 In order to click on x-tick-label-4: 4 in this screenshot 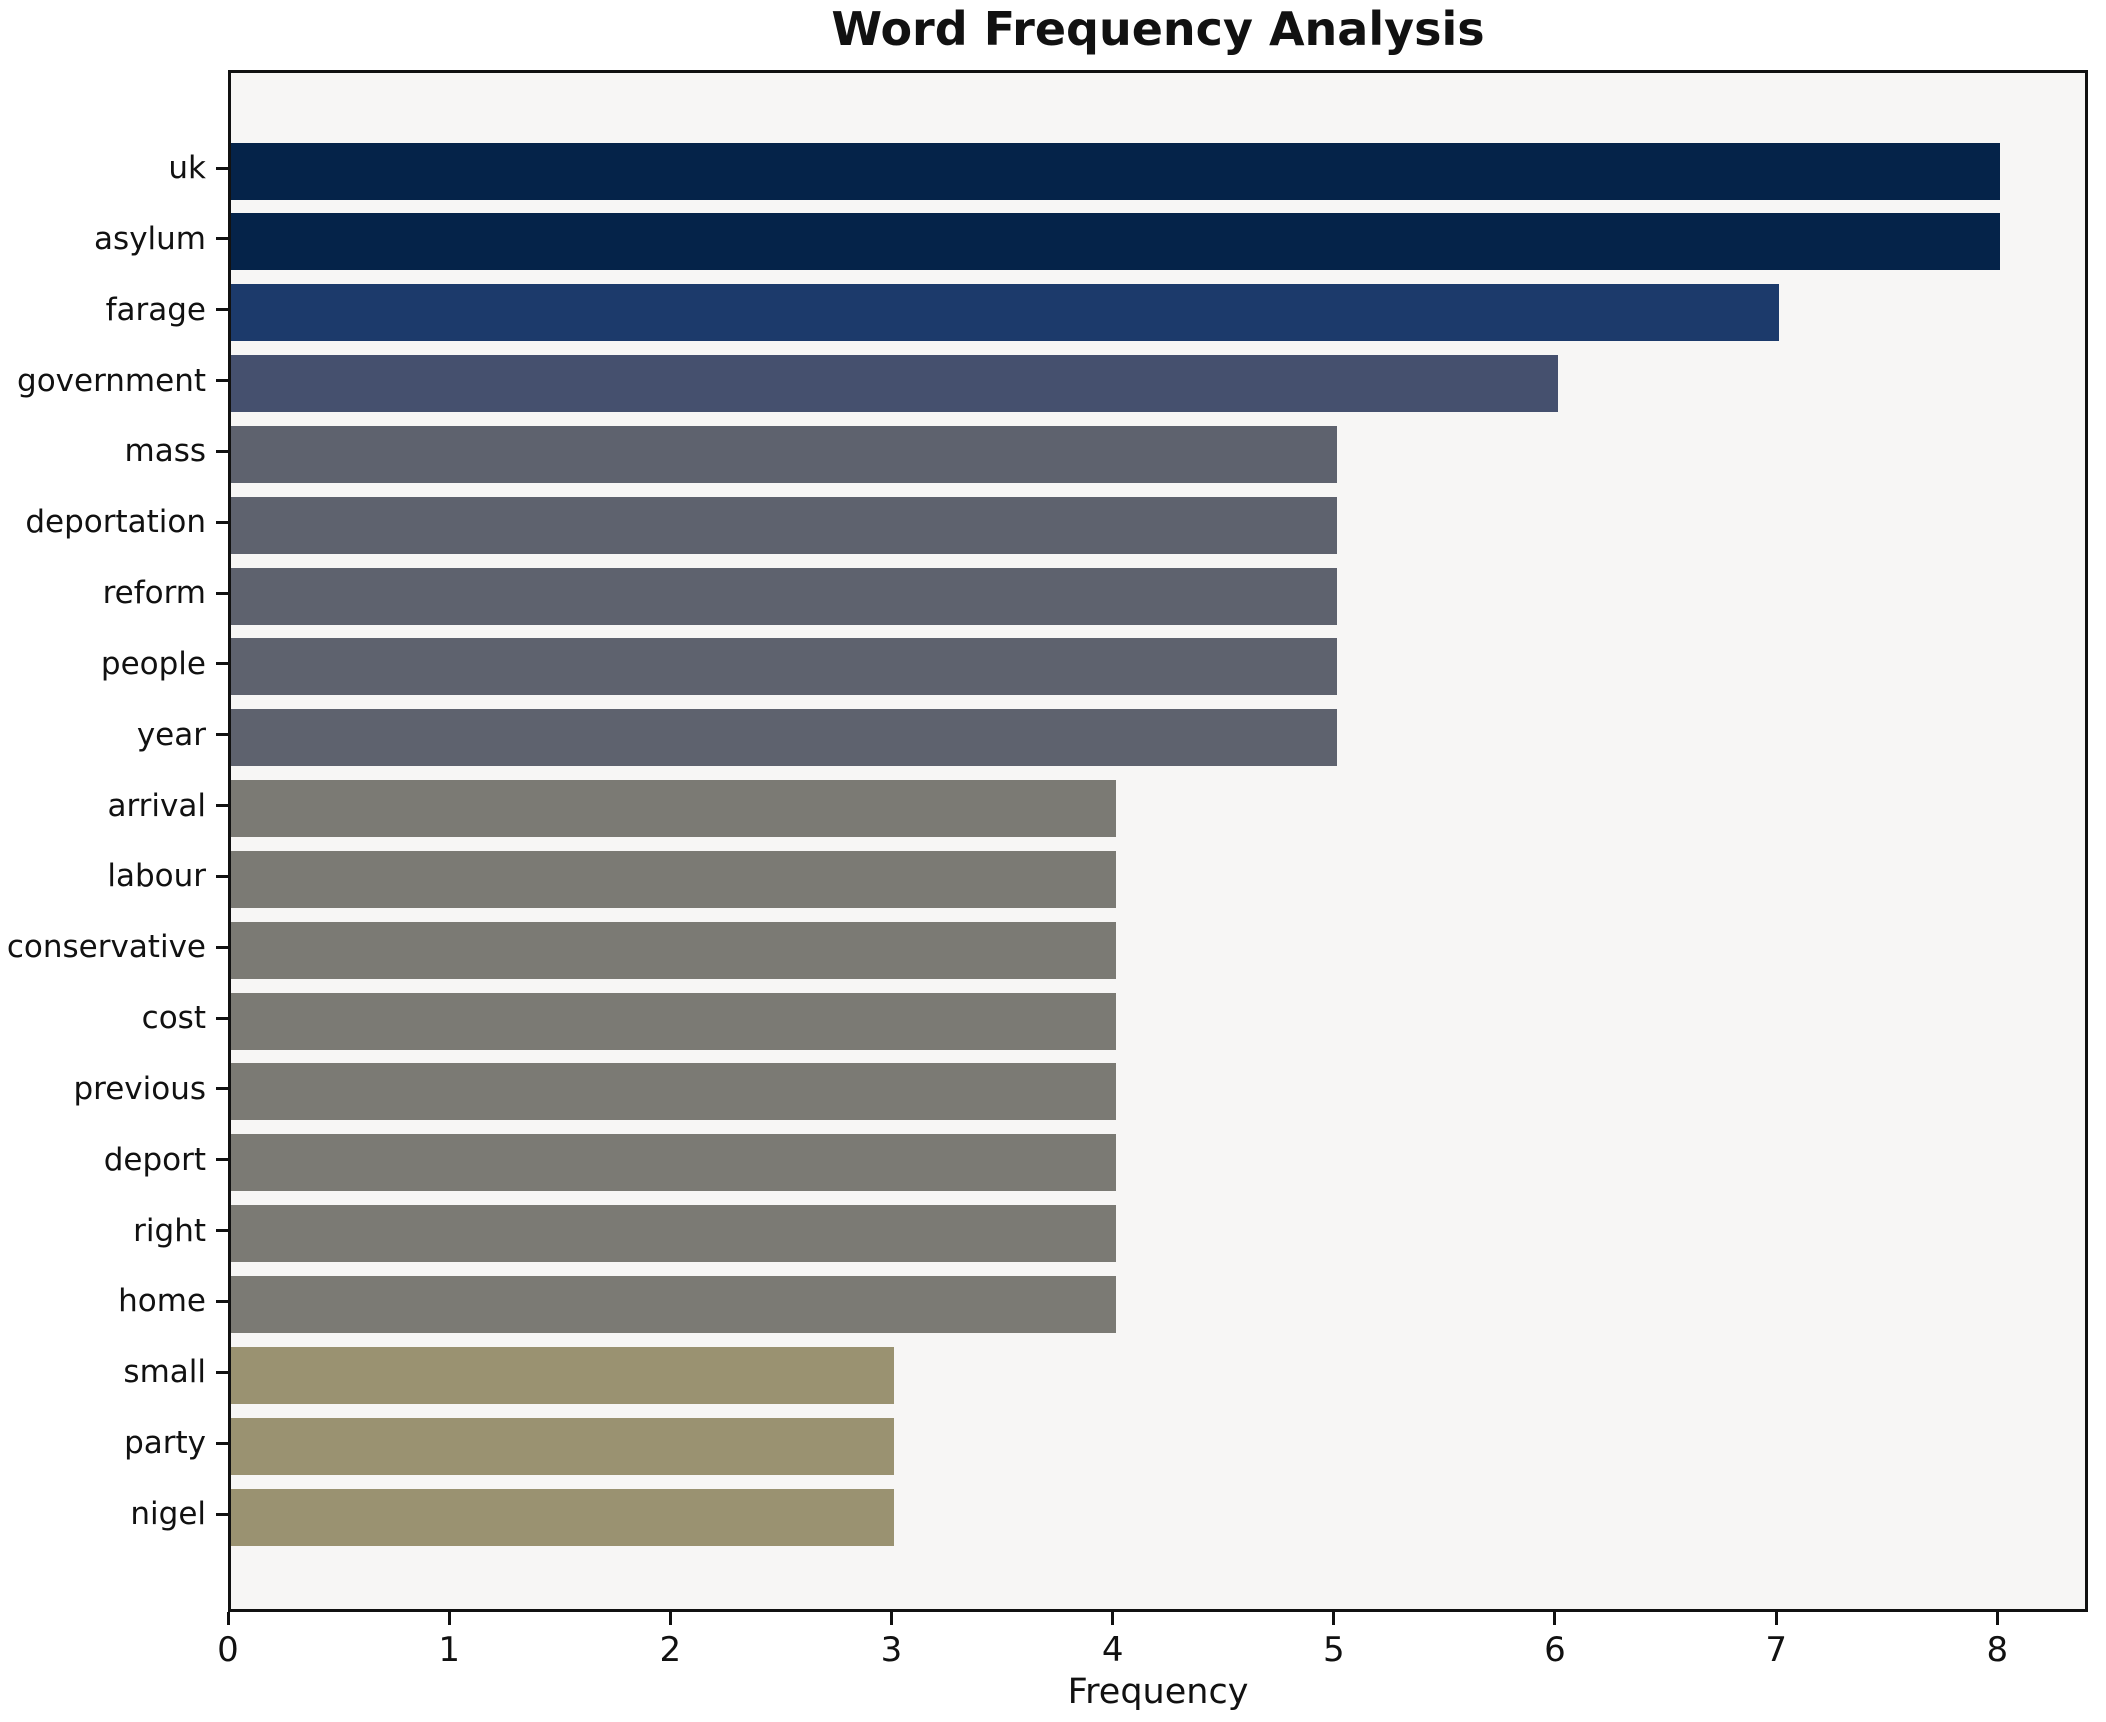, I will do `click(1112, 1650)`.